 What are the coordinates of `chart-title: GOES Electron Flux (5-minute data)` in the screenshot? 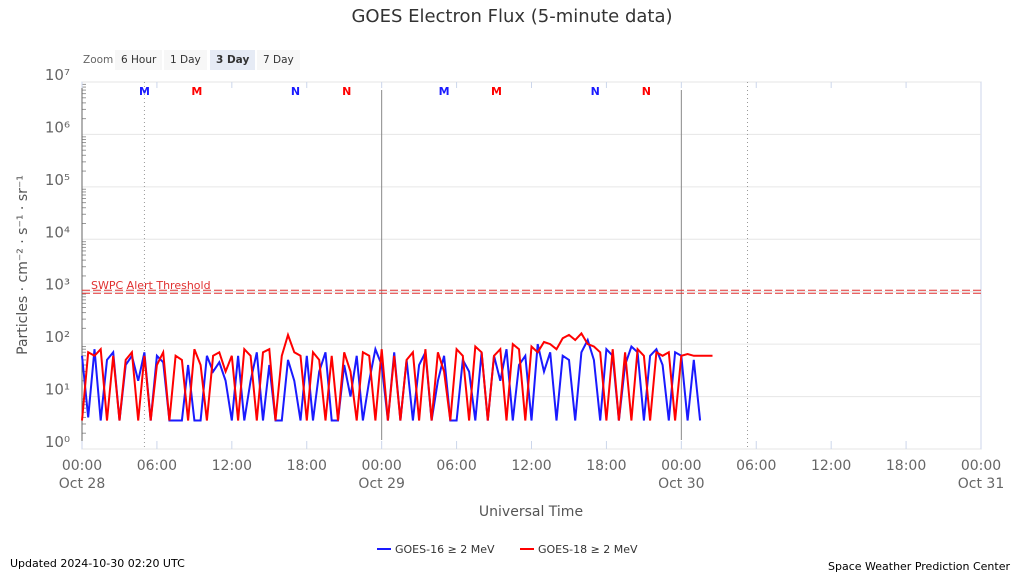 It's located at (512, 16).